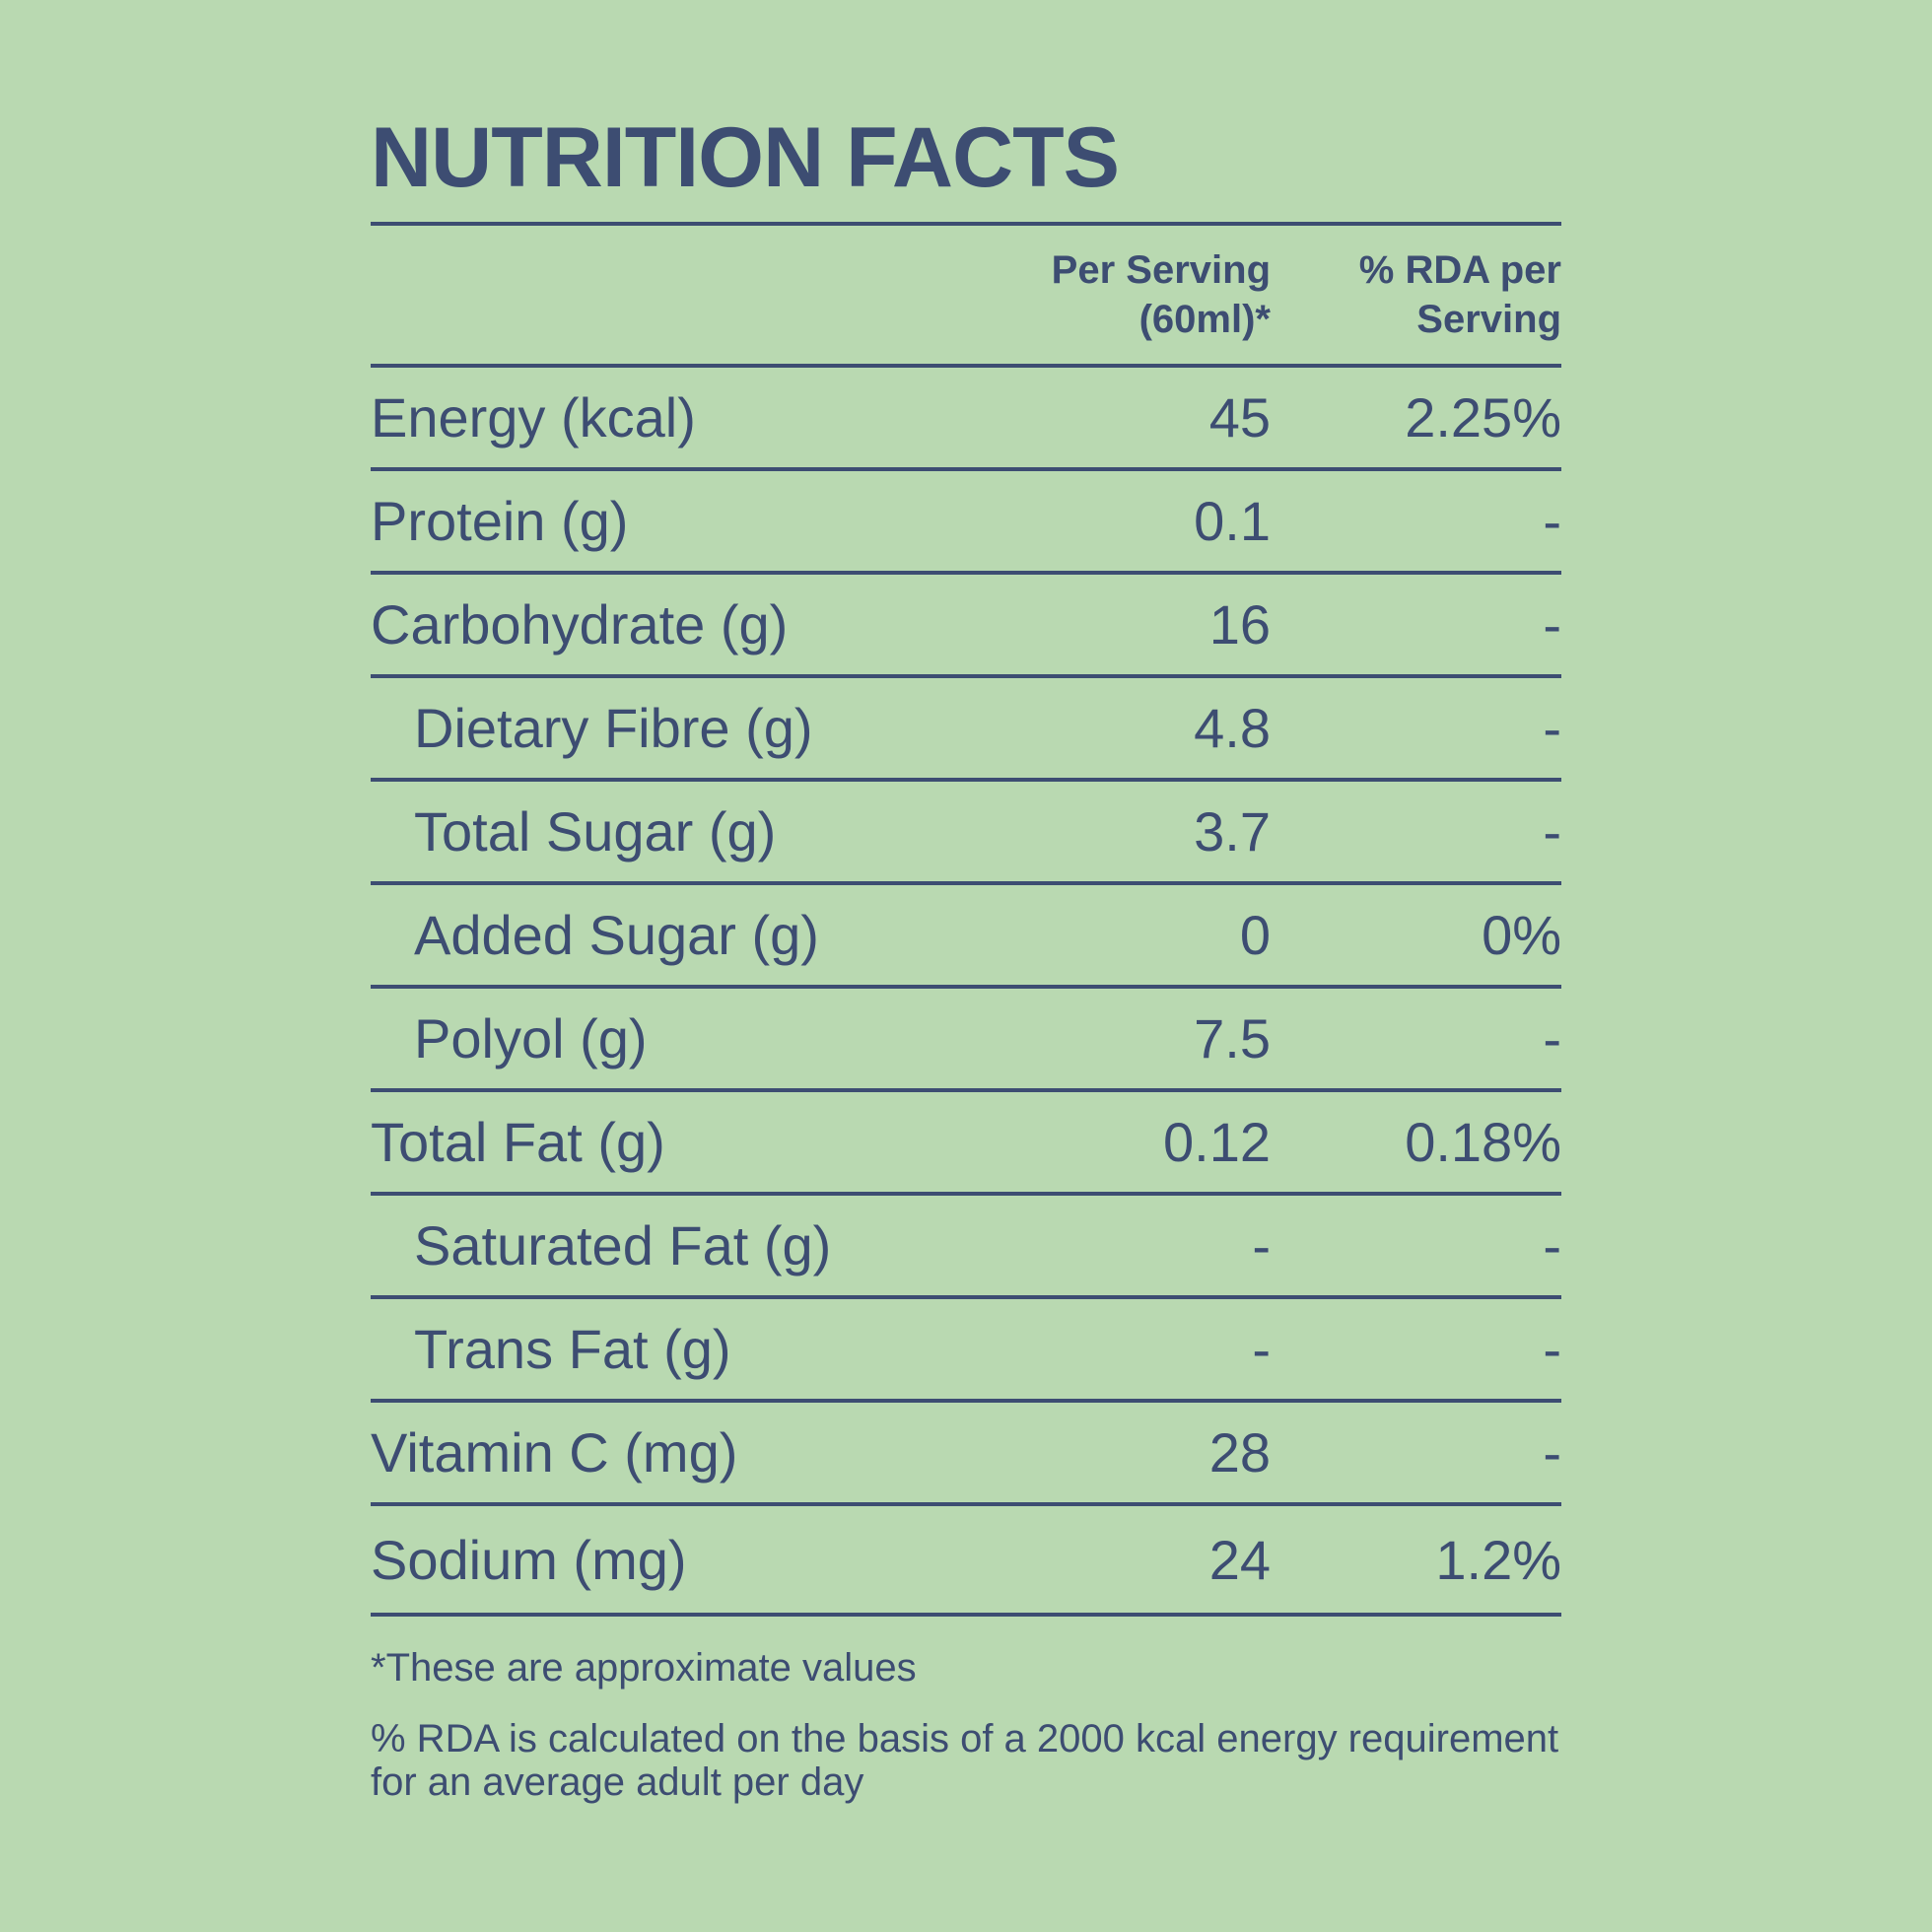 The width and height of the screenshot is (1932, 1932). I want to click on table-row: Carbohydrate (g) 16 -, so click(966, 627).